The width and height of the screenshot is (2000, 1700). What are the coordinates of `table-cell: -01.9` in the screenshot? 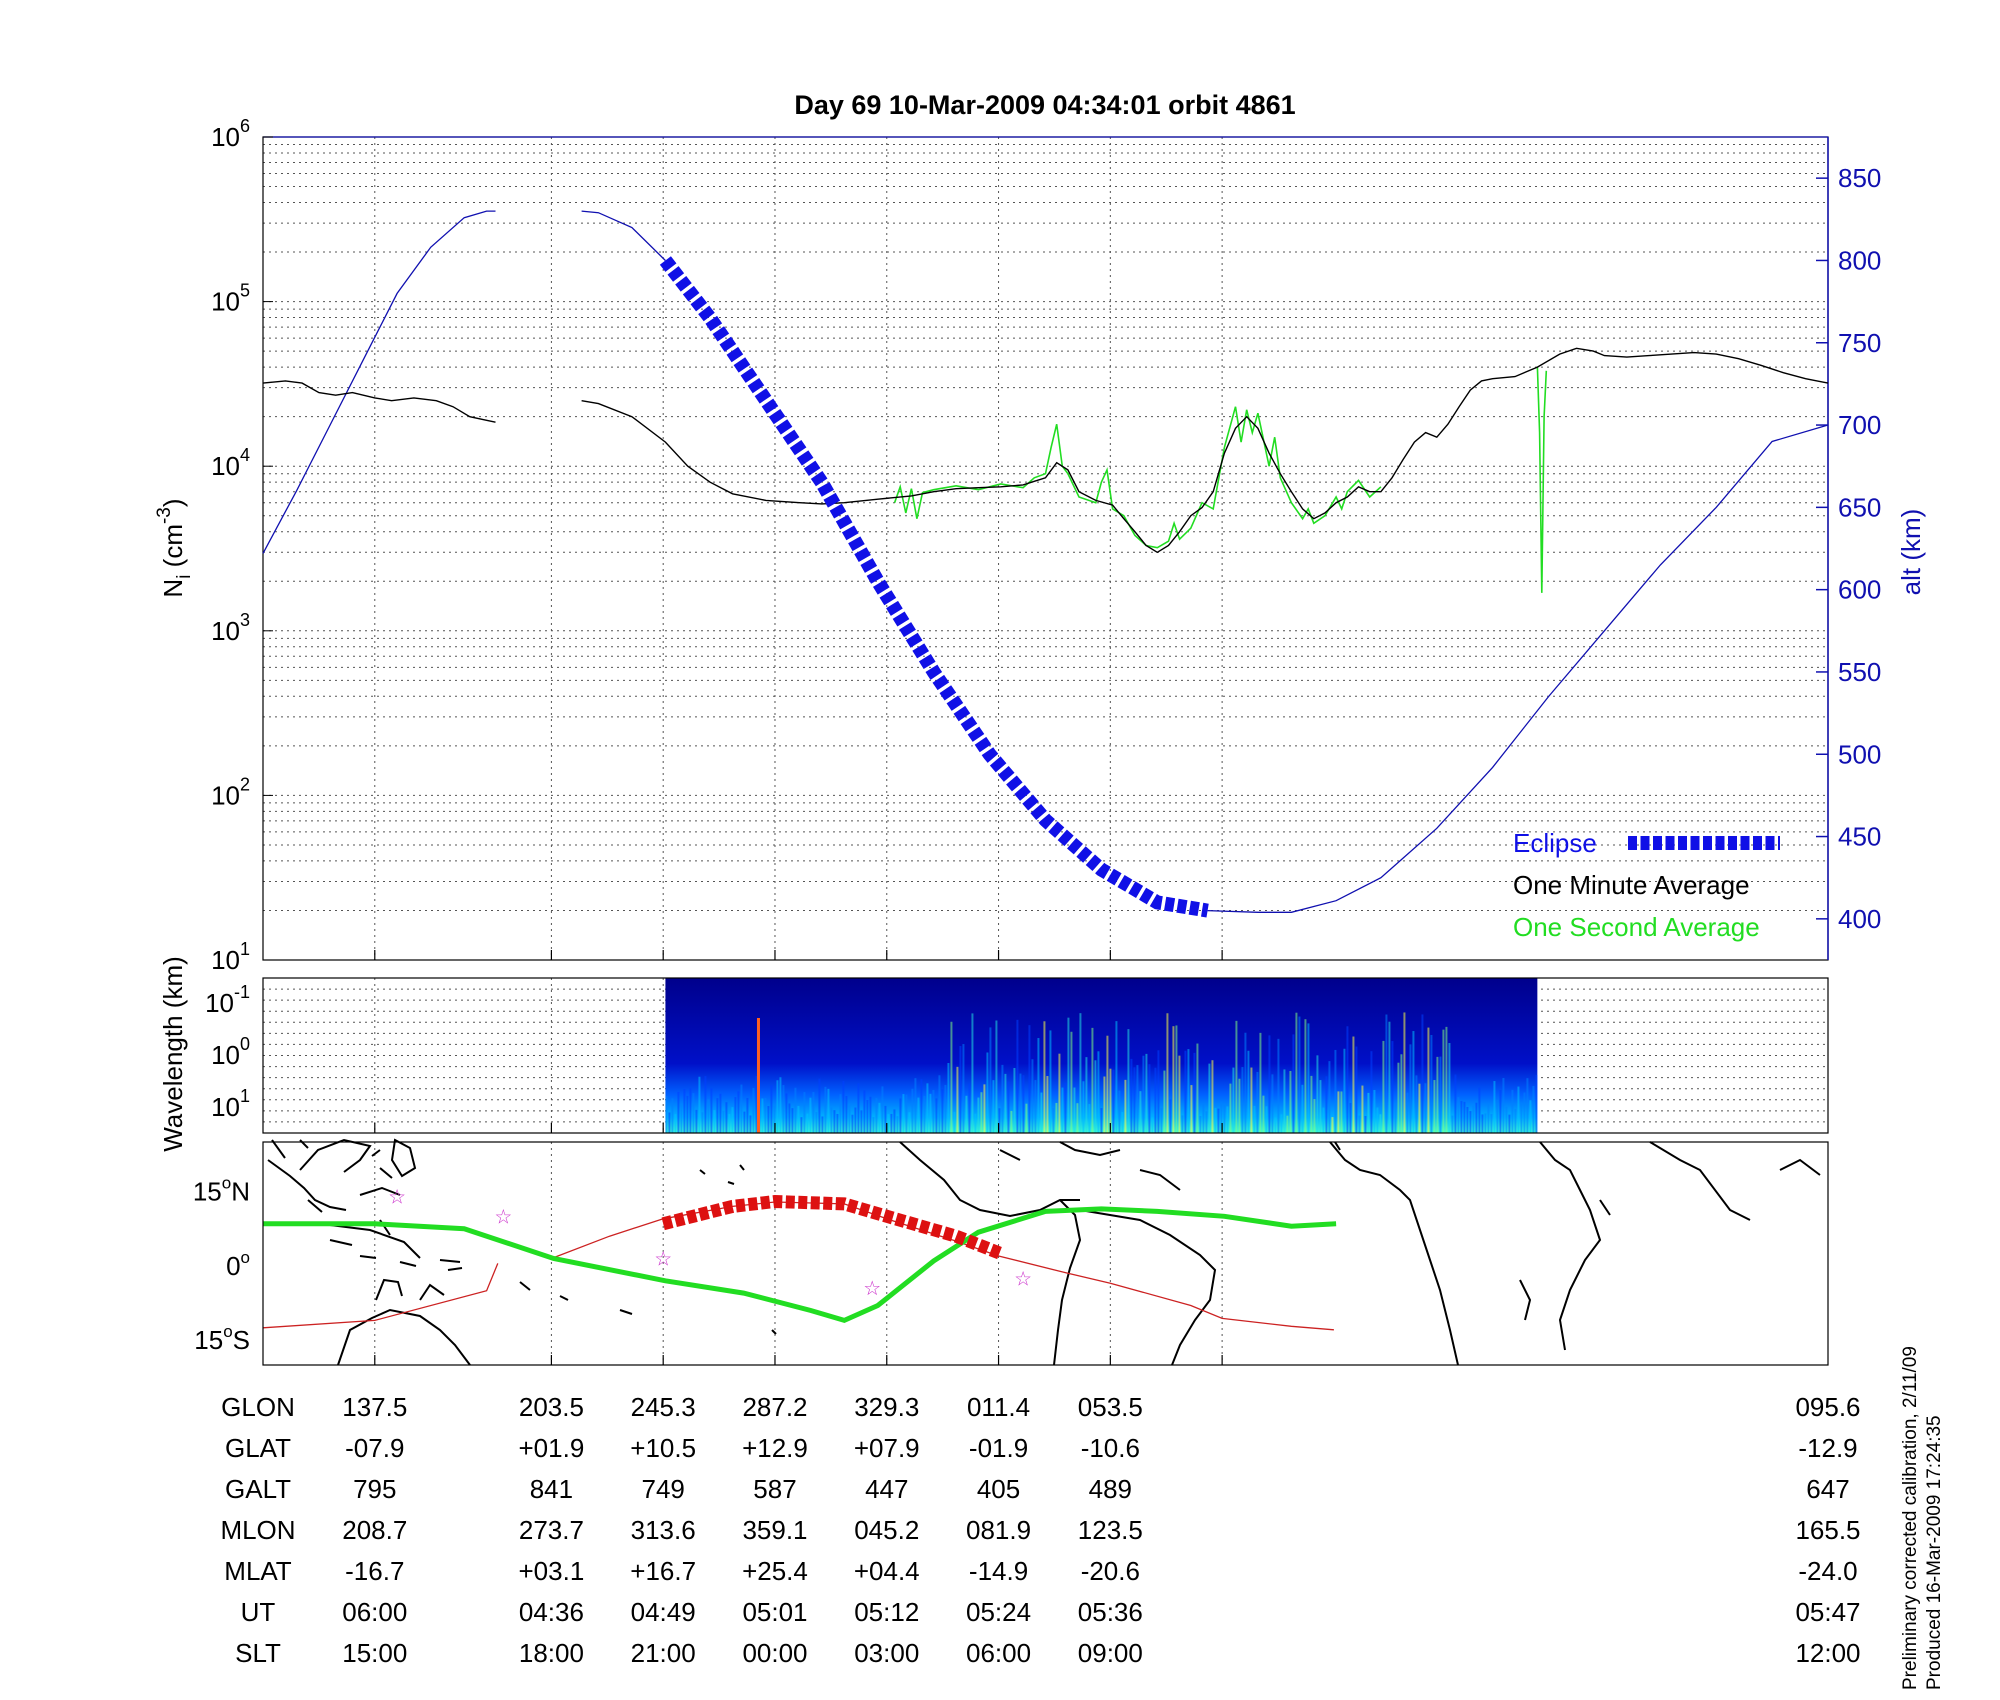 It's located at (998, 1448).